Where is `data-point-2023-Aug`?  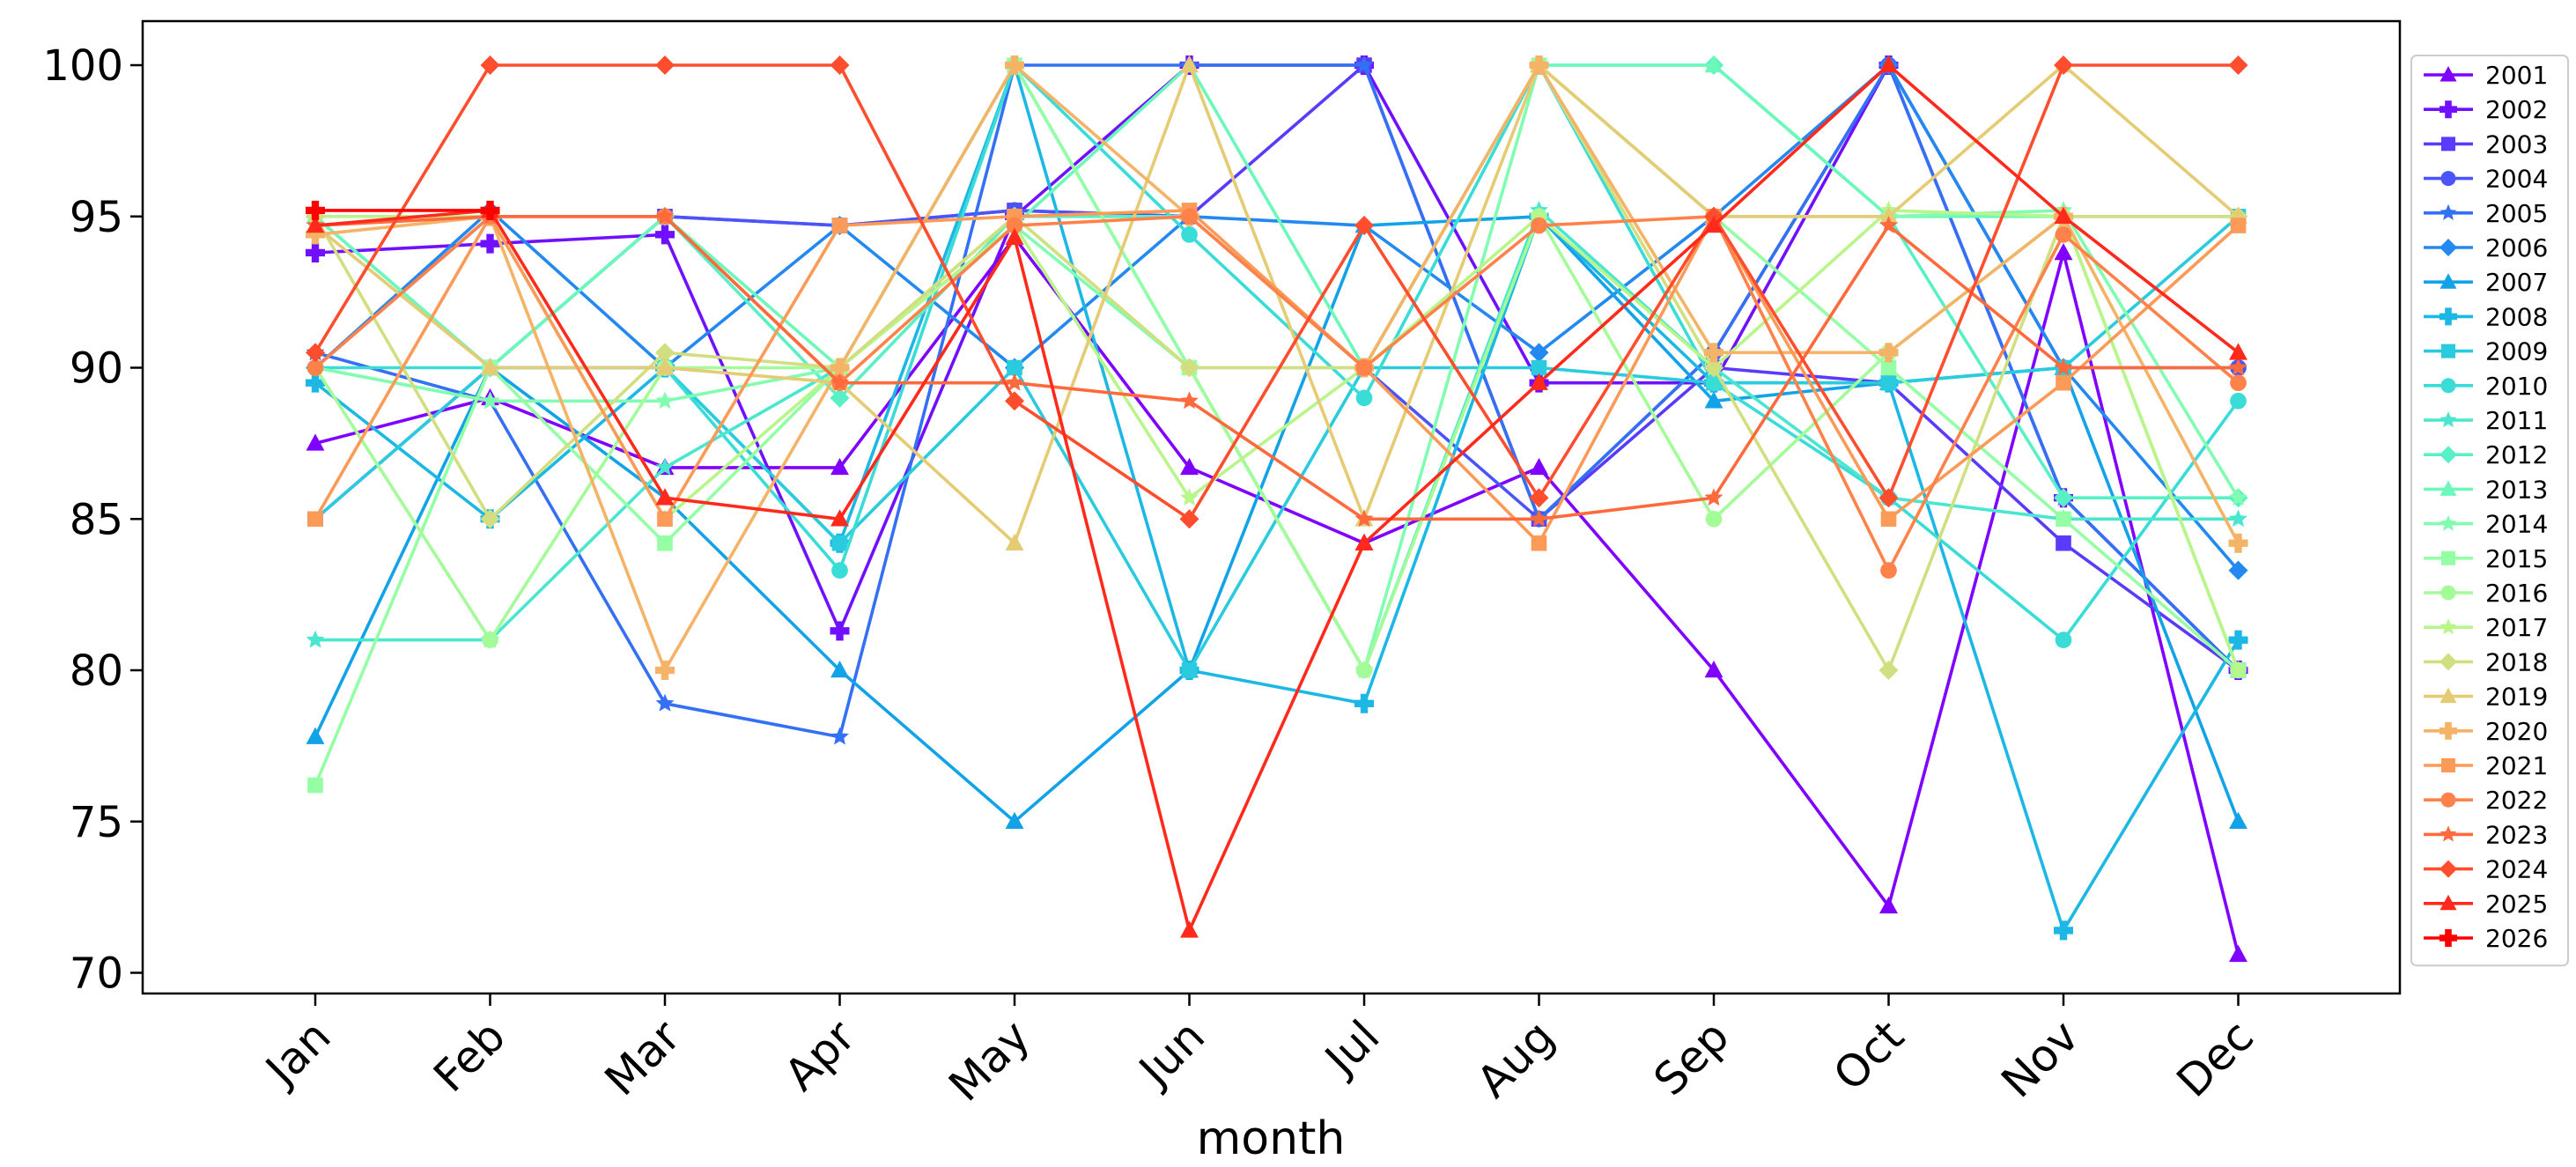 data-point-2023-Aug is located at coordinates (1539, 518).